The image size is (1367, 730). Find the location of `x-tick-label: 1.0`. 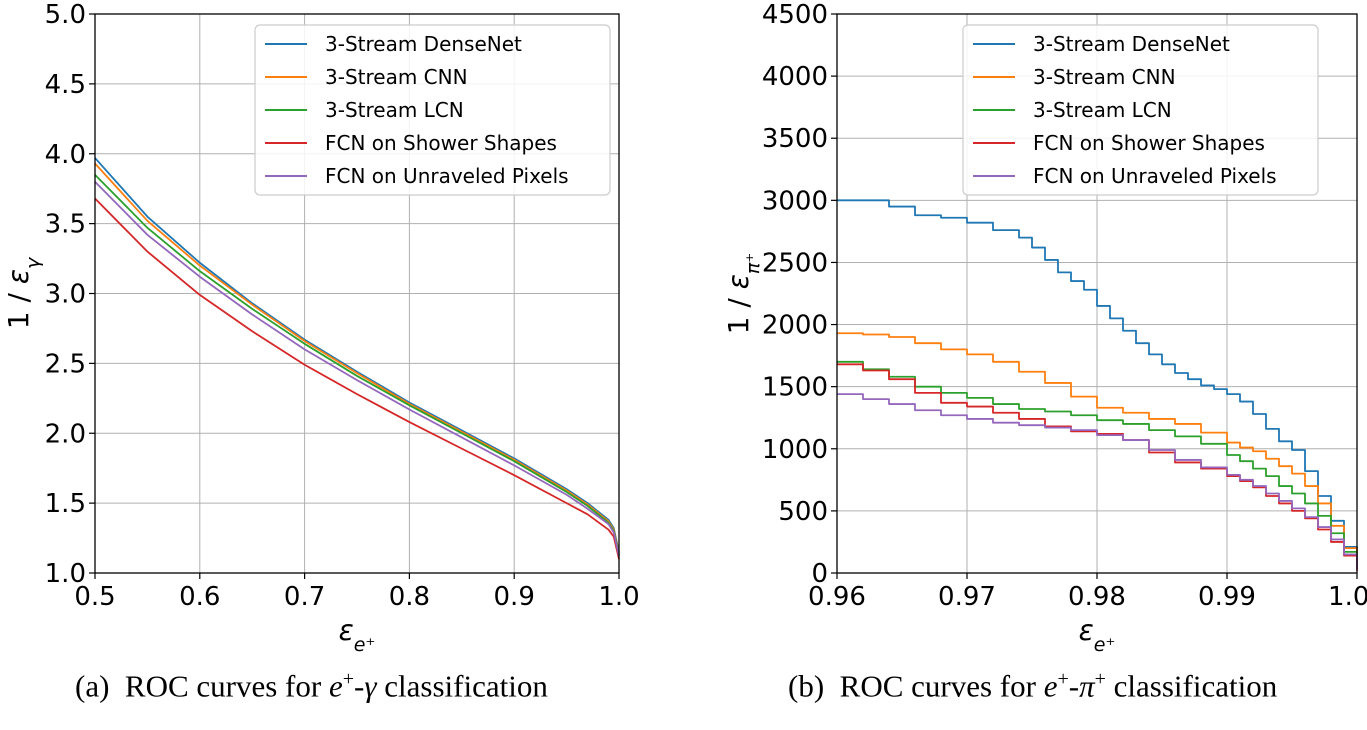

x-tick-label: 1.0 is located at coordinates (618, 597).